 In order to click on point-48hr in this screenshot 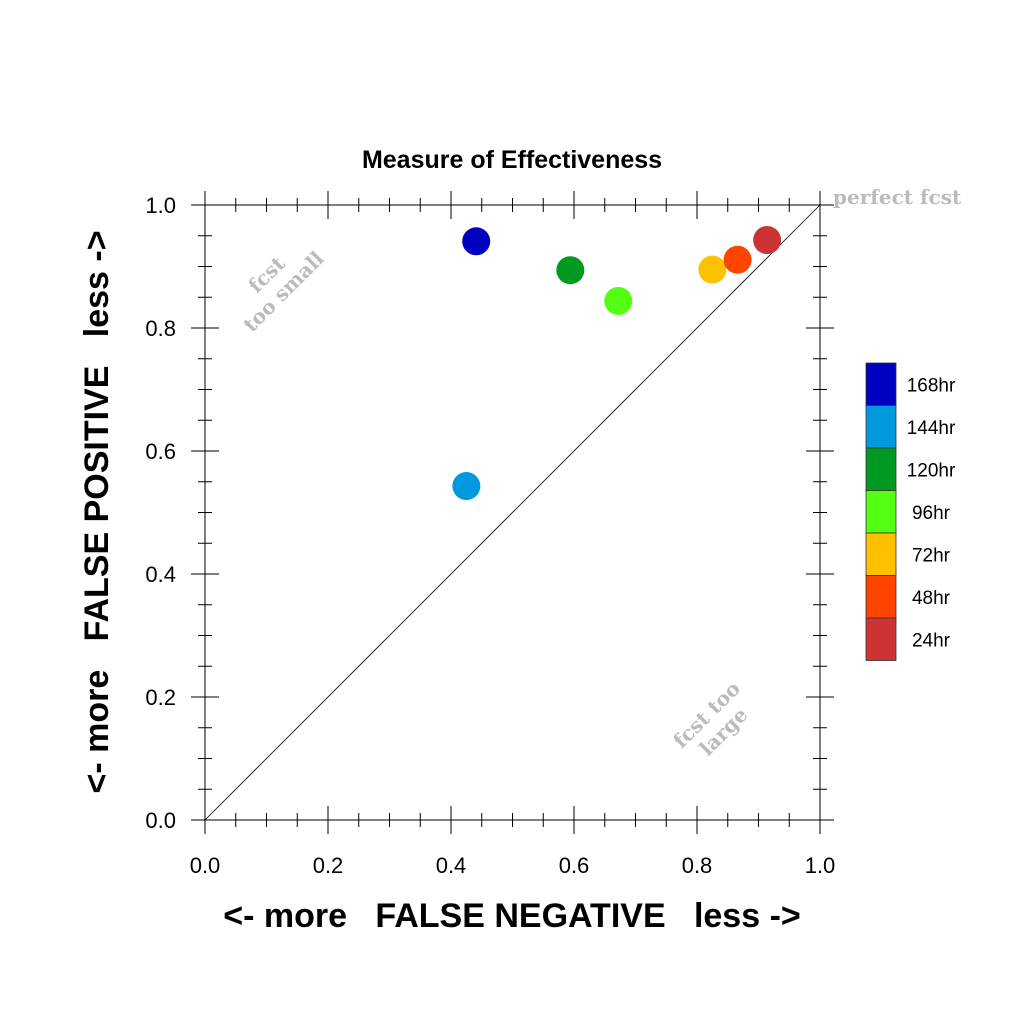, I will do `click(737, 259)`.